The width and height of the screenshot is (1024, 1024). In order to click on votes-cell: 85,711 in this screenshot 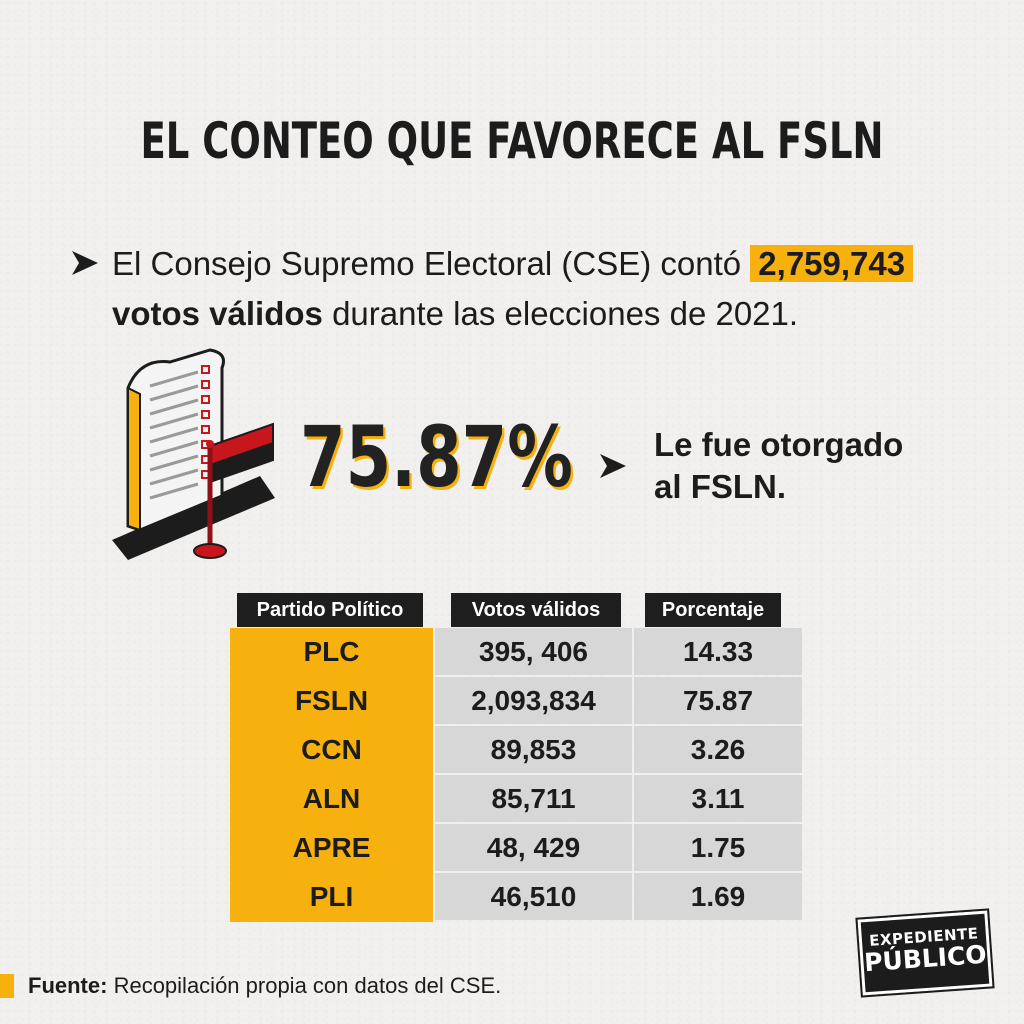, I will do `click(533, 798)`.